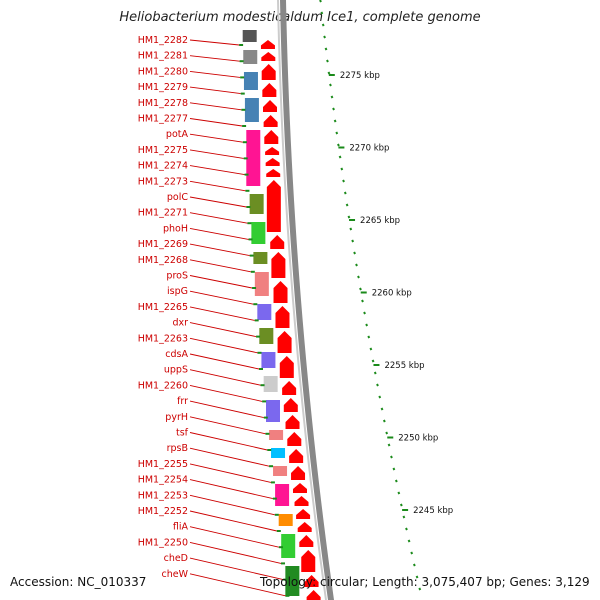 The width and height of the screenshot is (600, 600). I want to click on backbone-inner-edge, so click(302, 300).